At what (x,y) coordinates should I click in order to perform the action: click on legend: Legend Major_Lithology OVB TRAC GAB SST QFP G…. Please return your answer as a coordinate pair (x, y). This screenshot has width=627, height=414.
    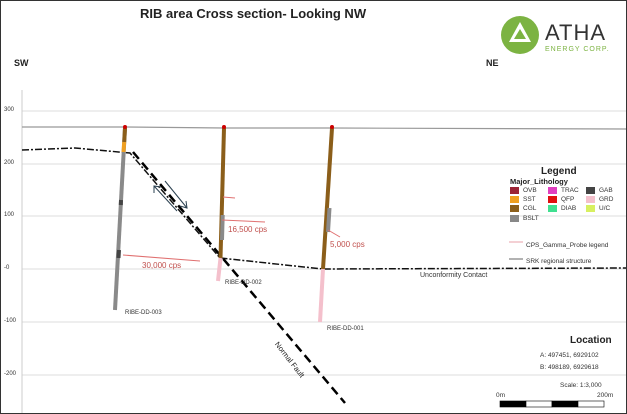
    Looking at the image, I should click on (558, 215).